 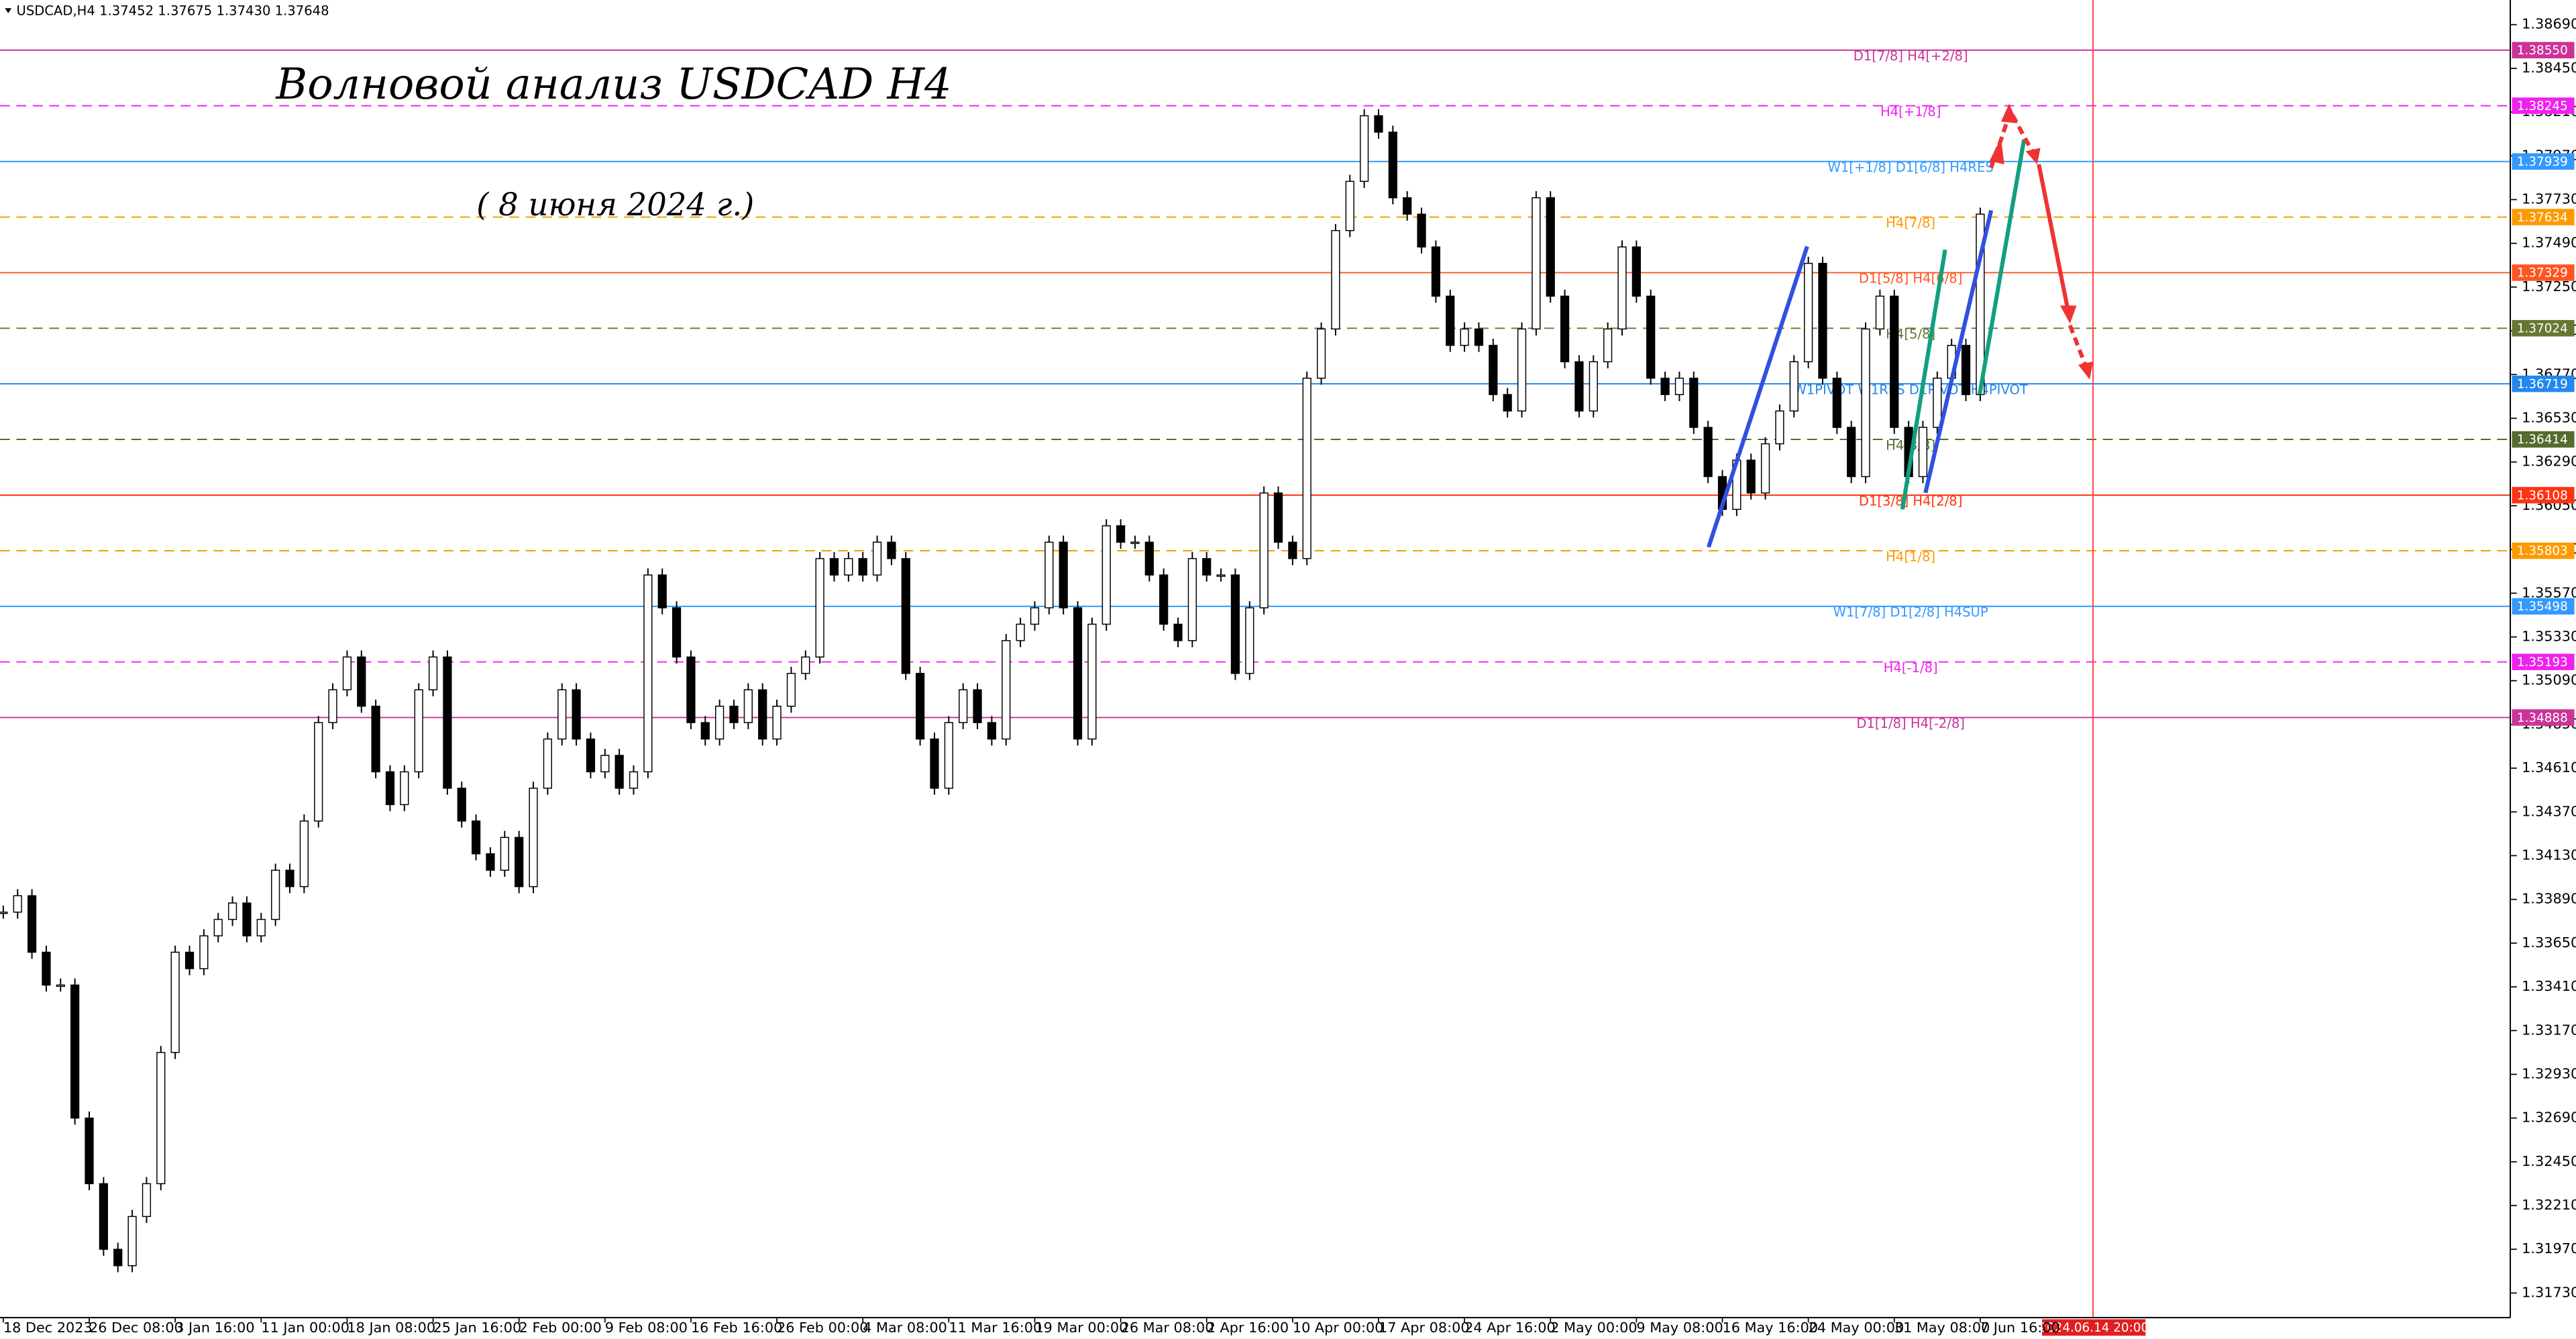 I want to click on chart-title: Волновой анализ USDCAD H4, so click(x=613, y=84).